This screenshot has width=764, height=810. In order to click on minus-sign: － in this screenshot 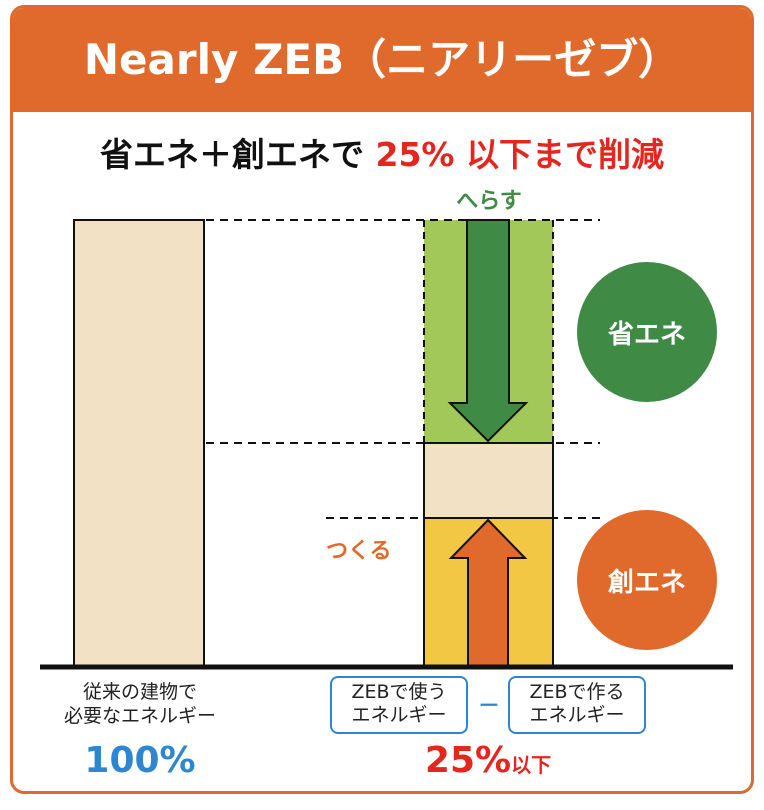, I will do `click(488, 706)`.